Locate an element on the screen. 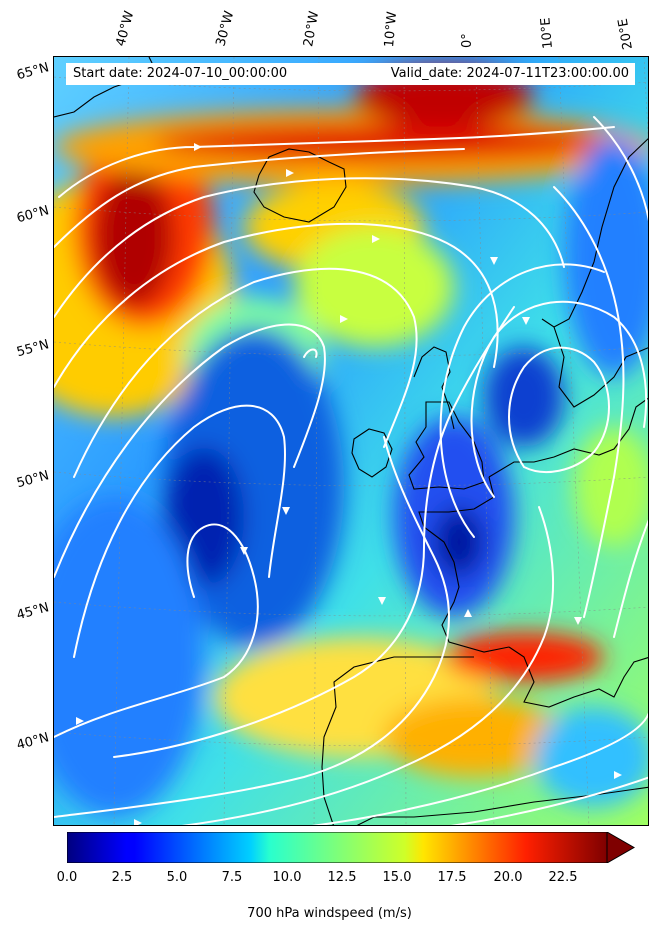  norway-coast is located at coordinates (594, 233).